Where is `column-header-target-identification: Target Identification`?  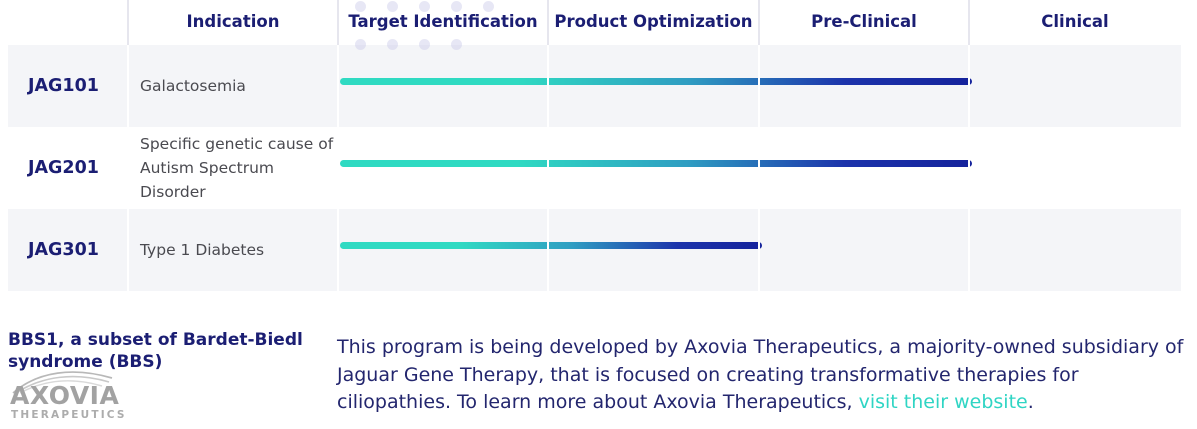
column-header-target-identification: Target Identification is located at coordinates (443, 21).